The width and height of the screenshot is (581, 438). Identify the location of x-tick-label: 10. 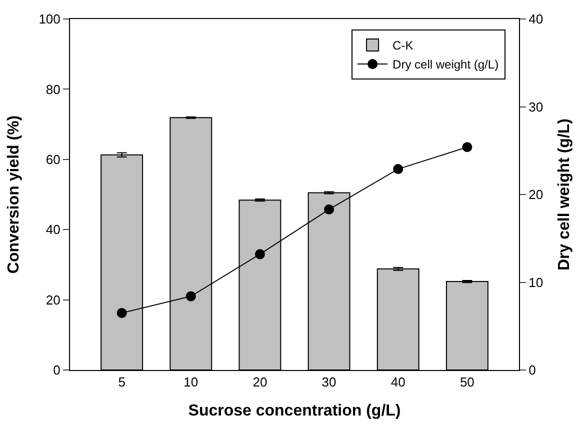
(191, 382).